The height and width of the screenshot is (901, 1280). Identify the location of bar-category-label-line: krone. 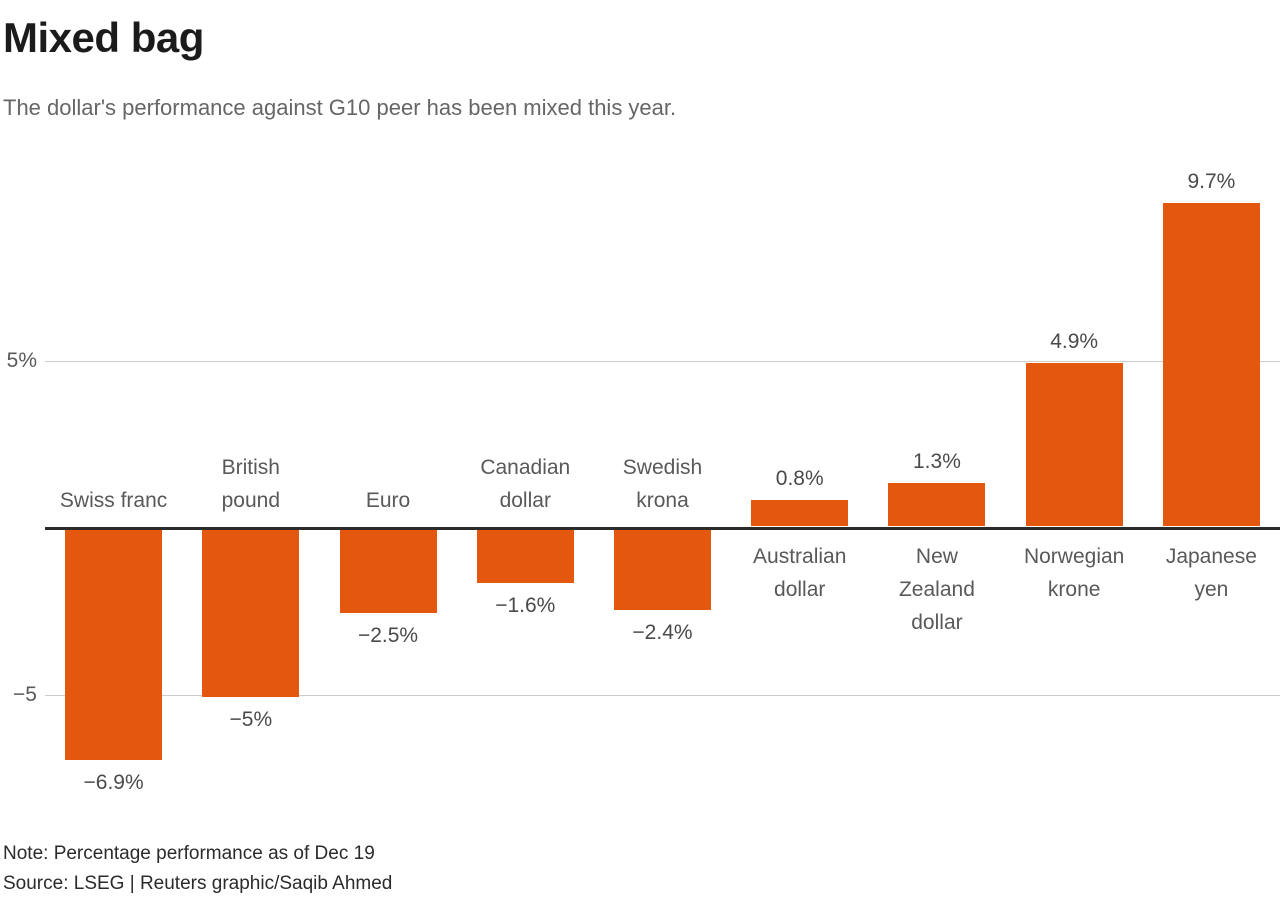
(1074, 589).